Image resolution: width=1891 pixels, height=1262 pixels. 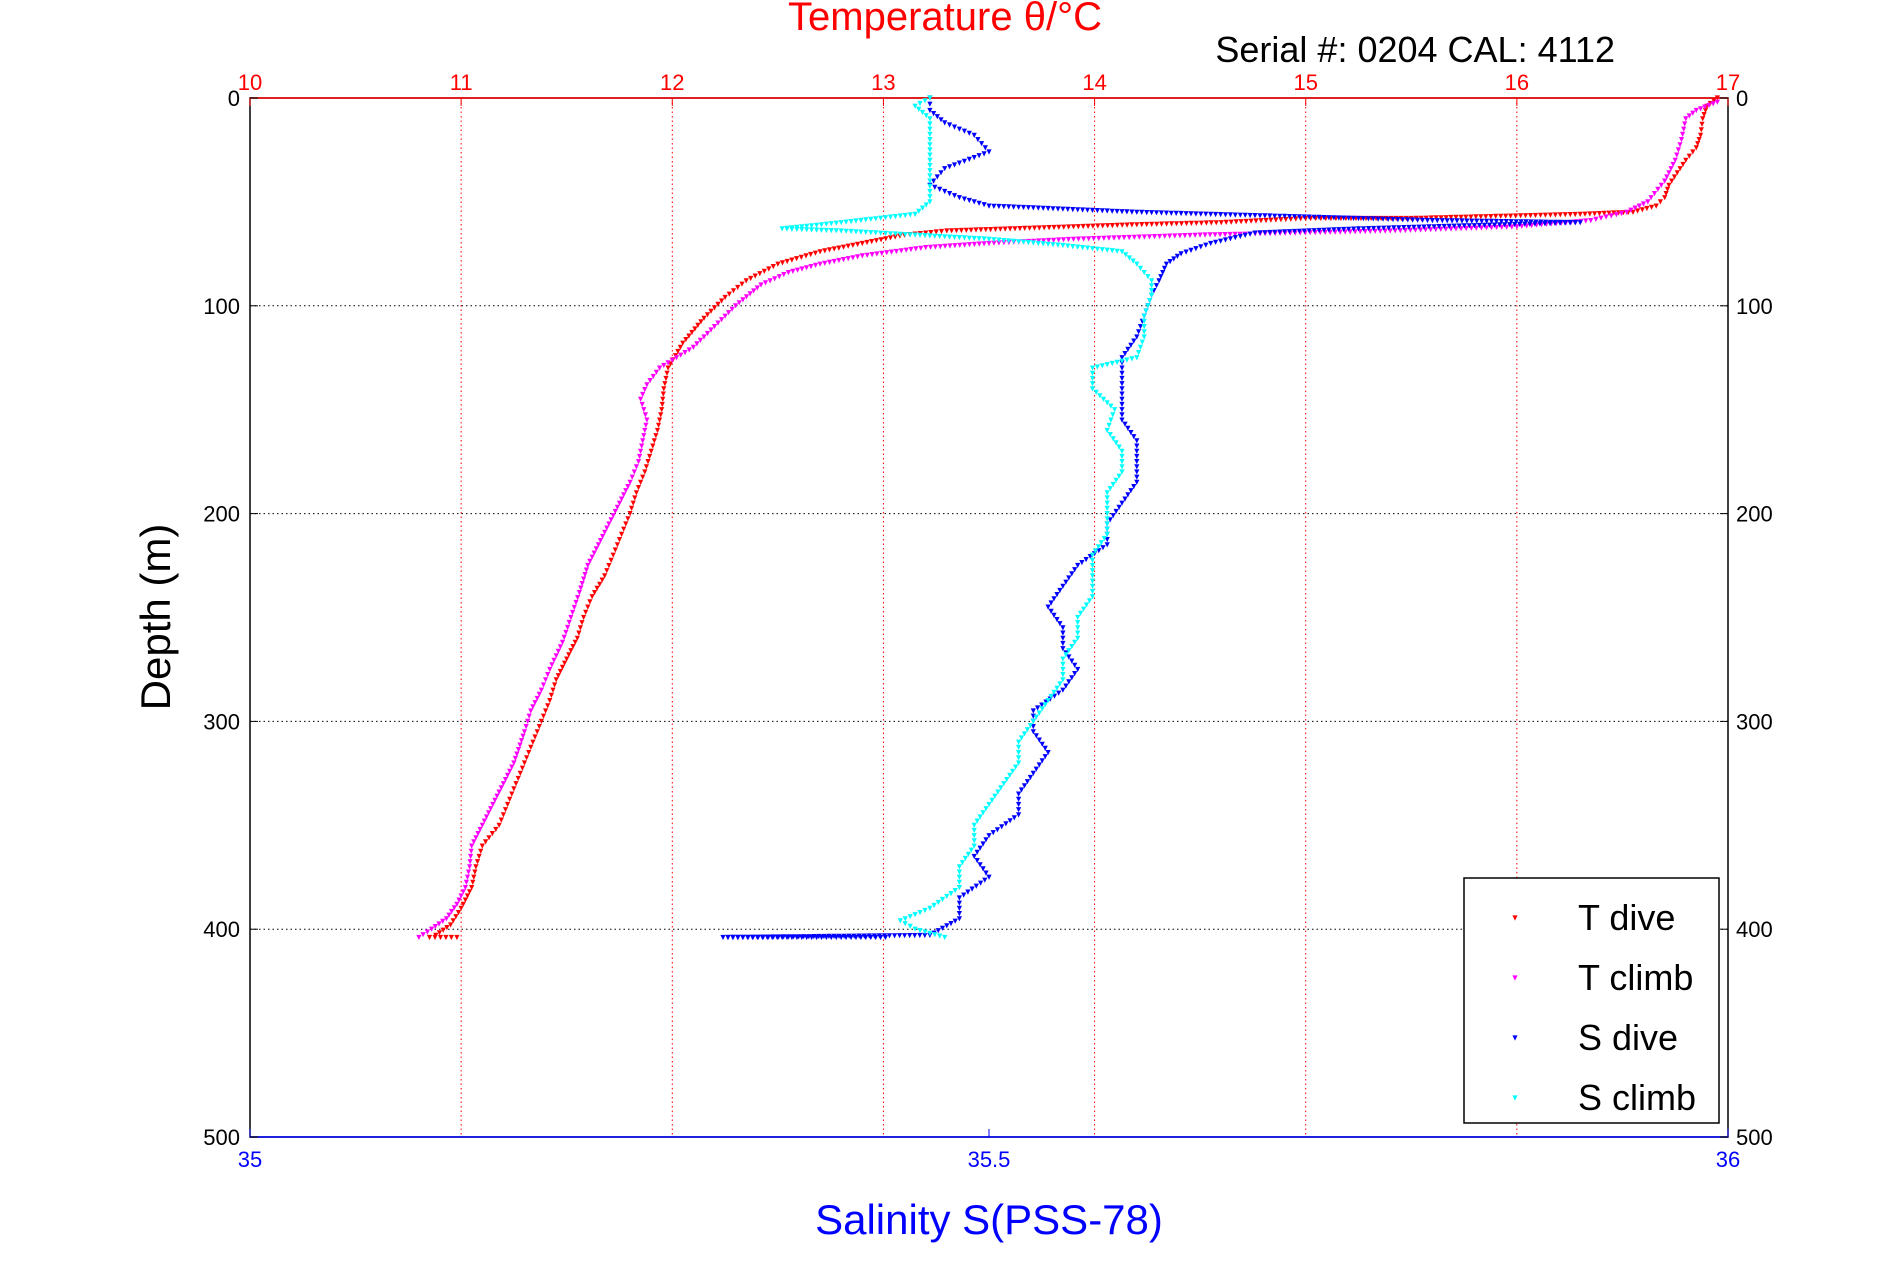 What do you see at coordinates (1635, 977) in the screenshot?
I see `legend-label: T climb` at bounding box center [1635, 977].